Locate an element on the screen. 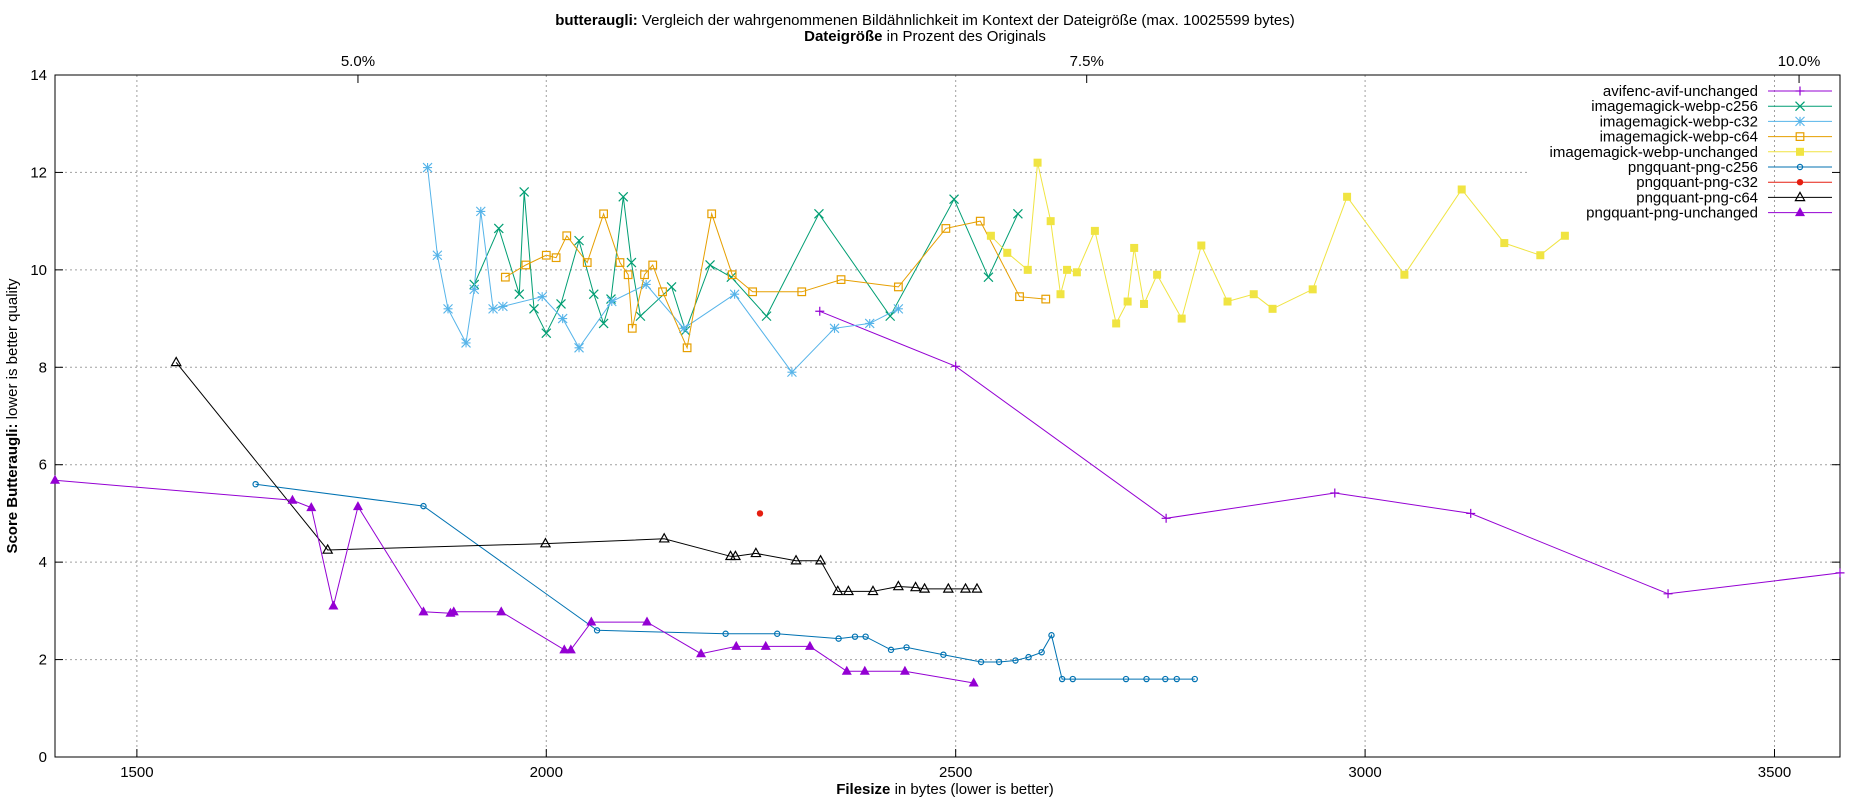  x-tick-label: 2500 is located at coordinates (955, 772).